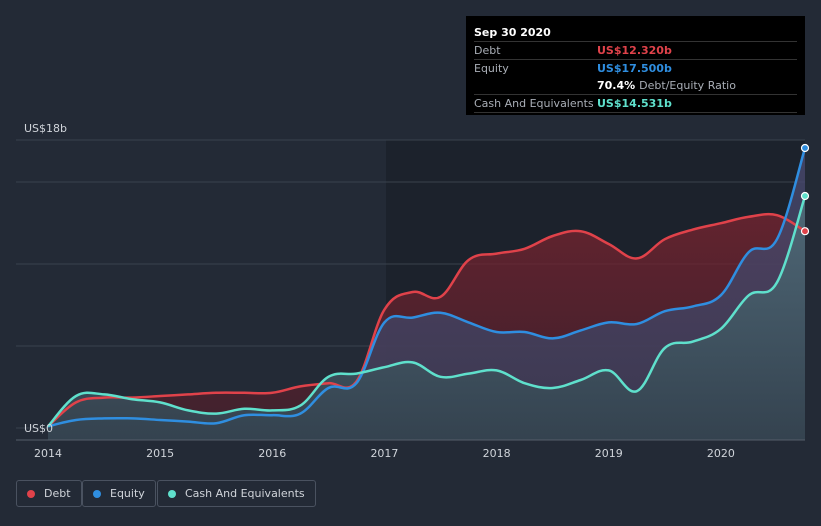  What do you see at coordinates (721, 453) in the screenshot?
I see `x-tick-label: 2020` at bounding box center [721, 453].